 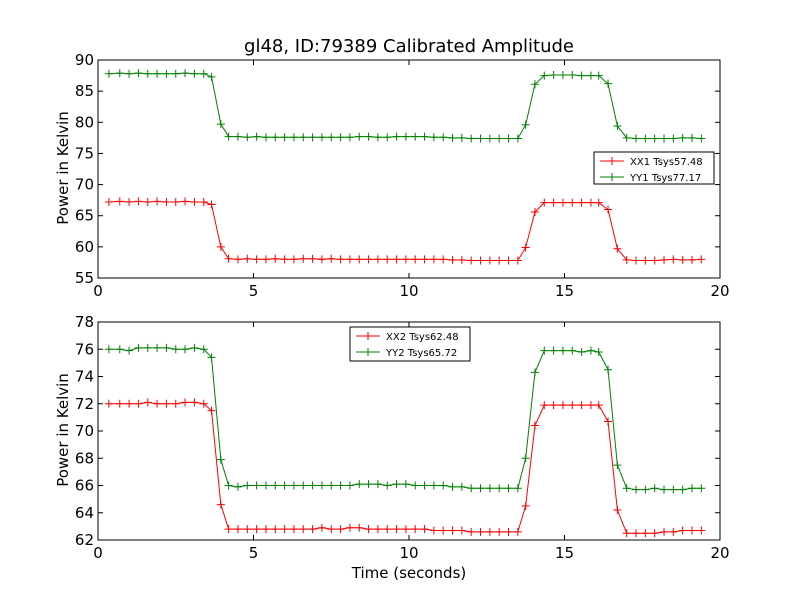 What do you see at coordinates (421, 353) in the screenshot?
I see `bottom-legend-label: YY2 Tsys65.72` at bounding box center [421, 353].